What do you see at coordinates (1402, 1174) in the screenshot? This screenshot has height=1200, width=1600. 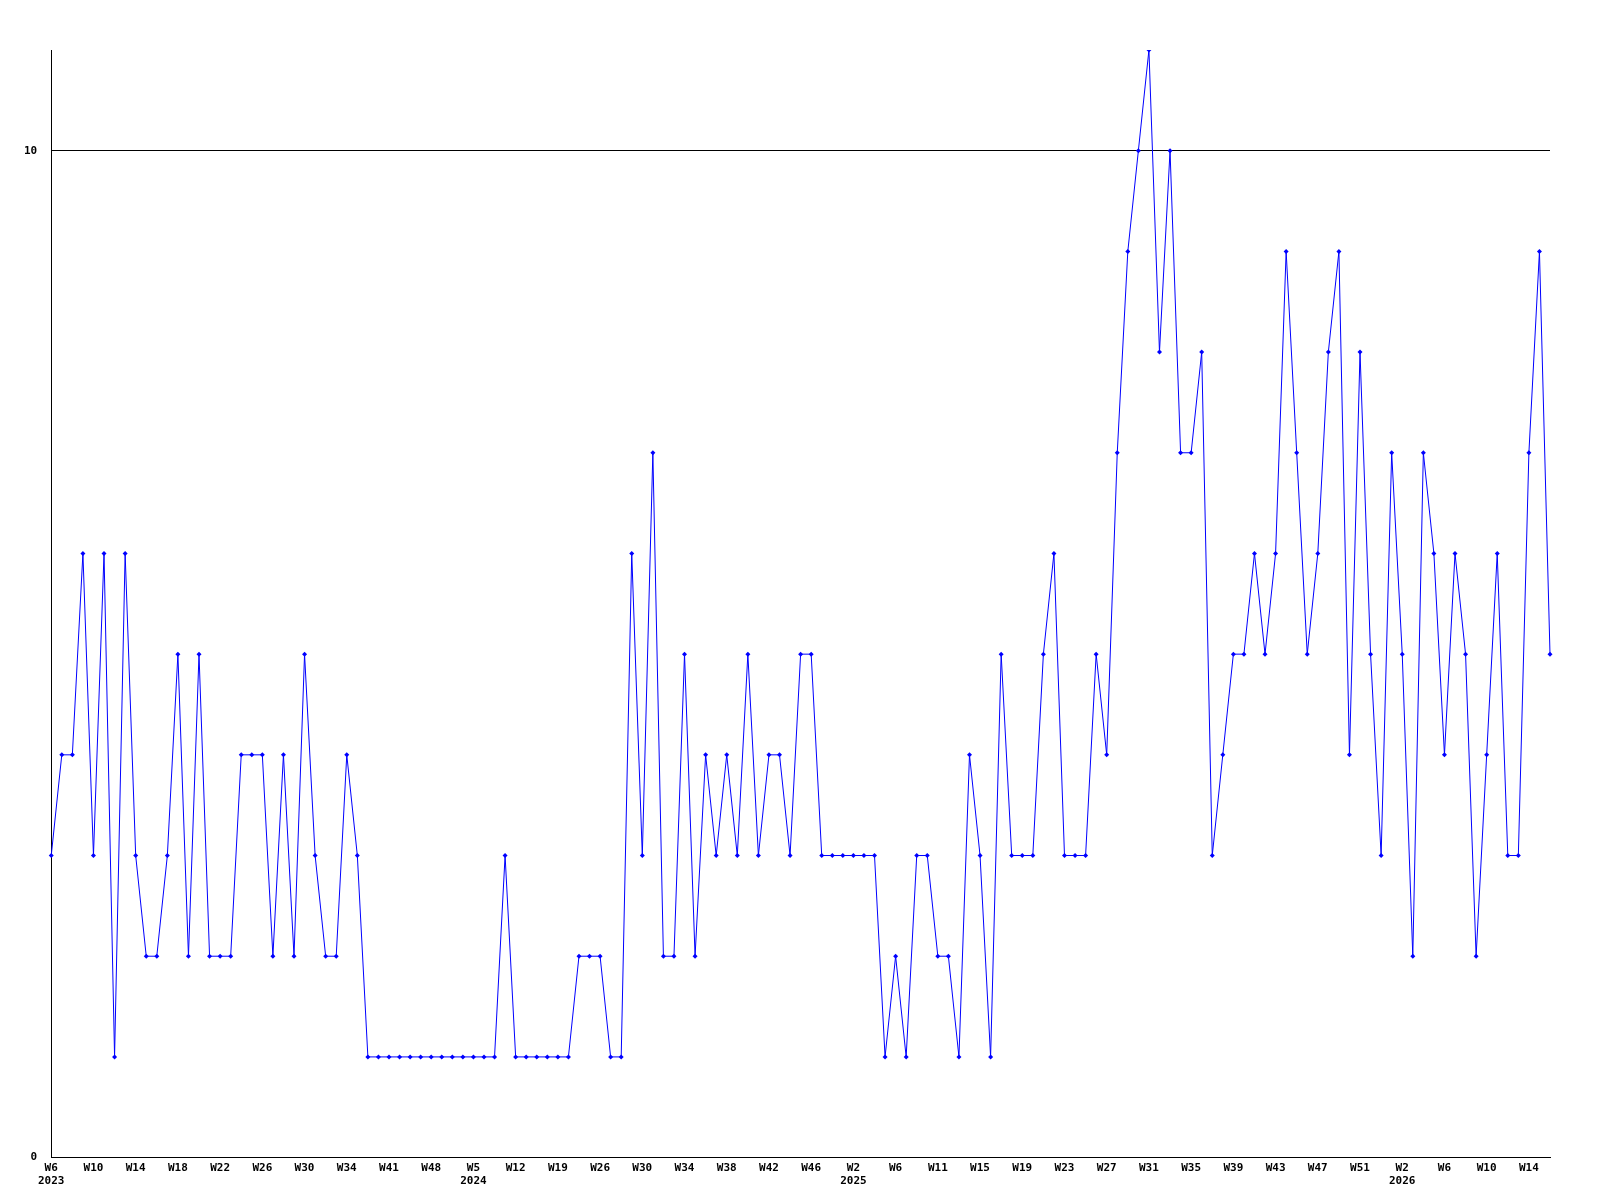 I see `x-tick-label: W2 2026` at bounding box center [1402, 1174].